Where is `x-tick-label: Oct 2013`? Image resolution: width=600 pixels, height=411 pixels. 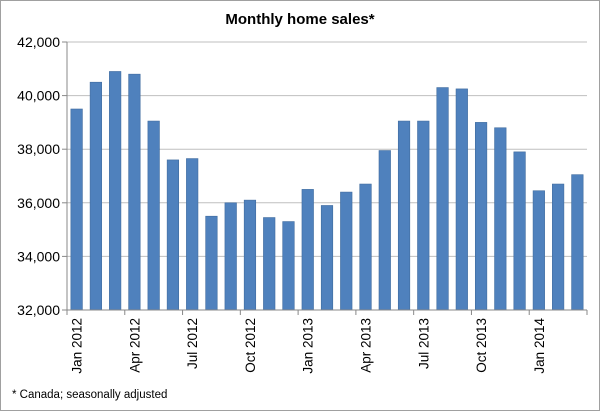
x-tick-label: Oct 2013 is located at coordinates (481, 345).